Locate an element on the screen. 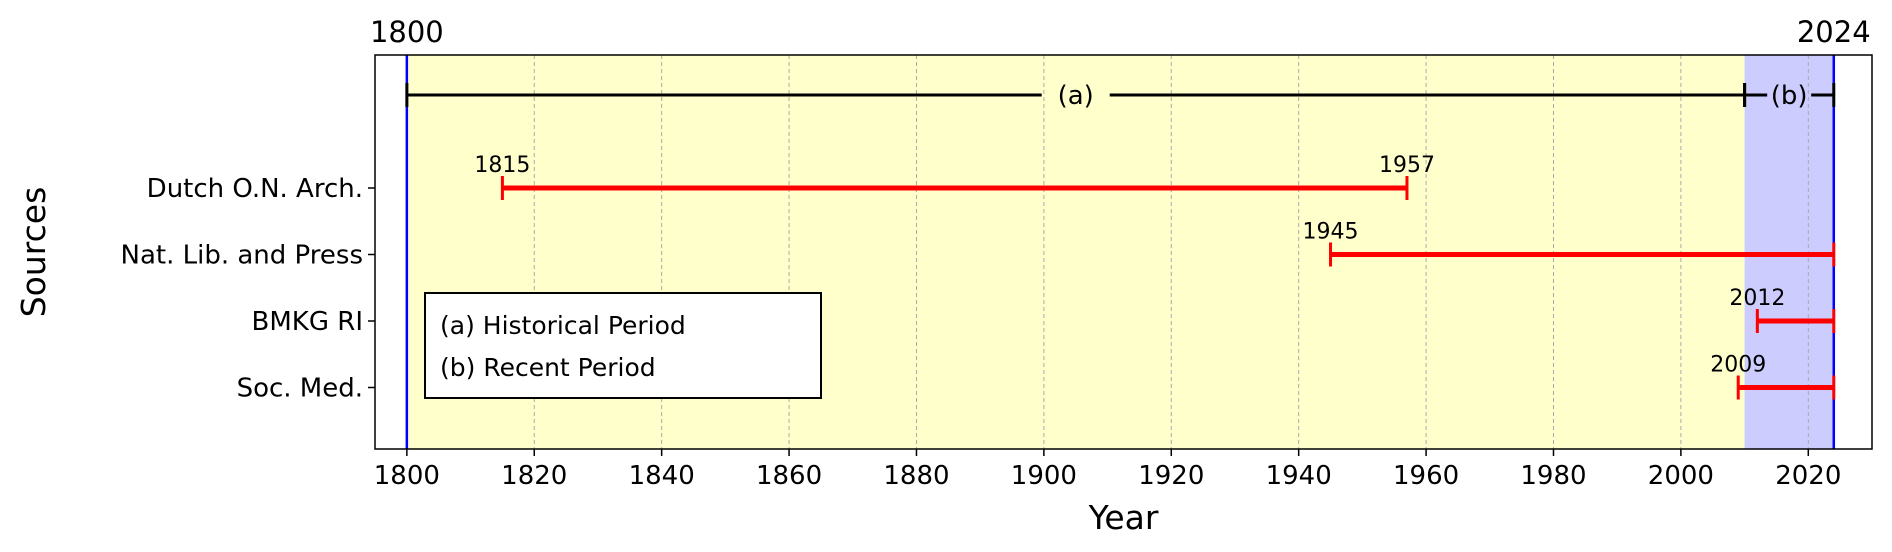  start-year-label: 1815 is located at coordinates (502, 165).